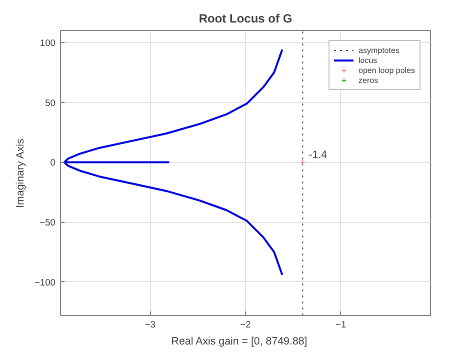 The image size is (474, 355). Describe the element at coordinates (341, 325) in the screenshot. I see `x-tick-label: −1` at that location.